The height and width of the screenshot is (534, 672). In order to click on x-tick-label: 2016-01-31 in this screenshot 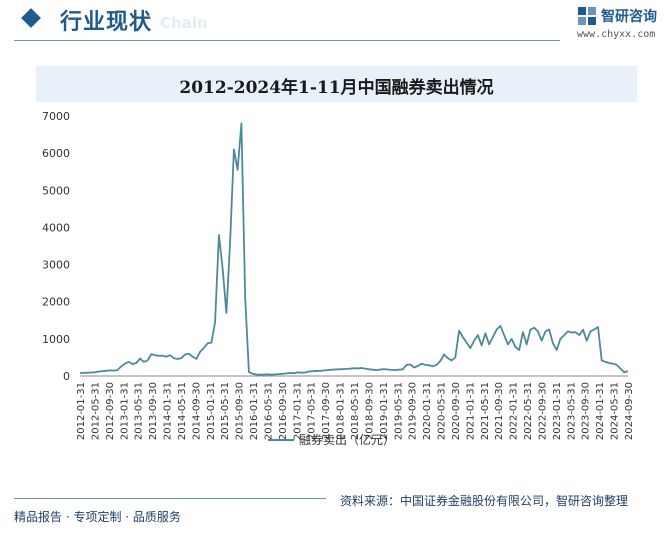, I will do `click(254, 411)`.